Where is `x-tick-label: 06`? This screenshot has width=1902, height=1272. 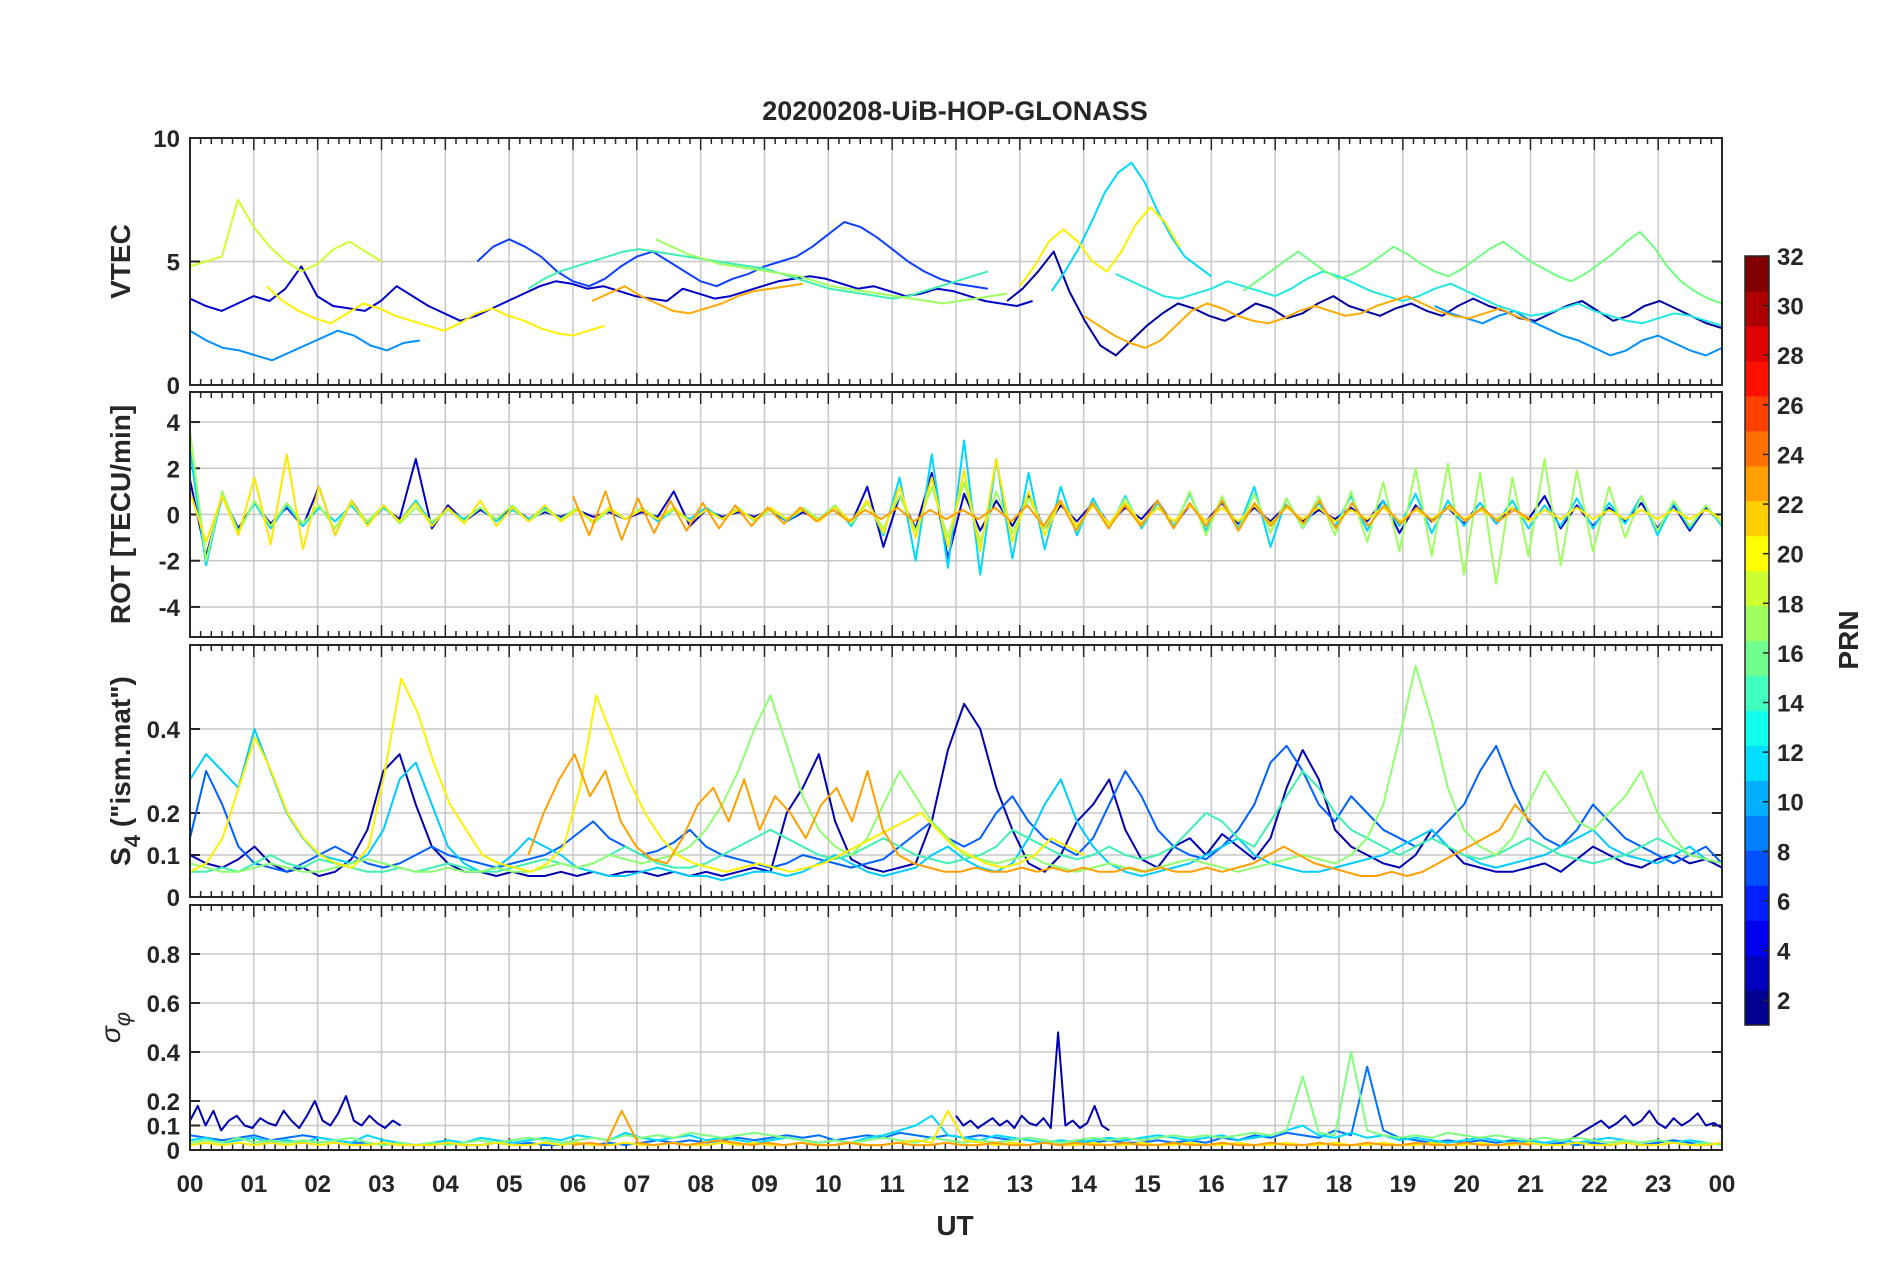
x-tick-label: 06 is located at coordinates (573, 1184).